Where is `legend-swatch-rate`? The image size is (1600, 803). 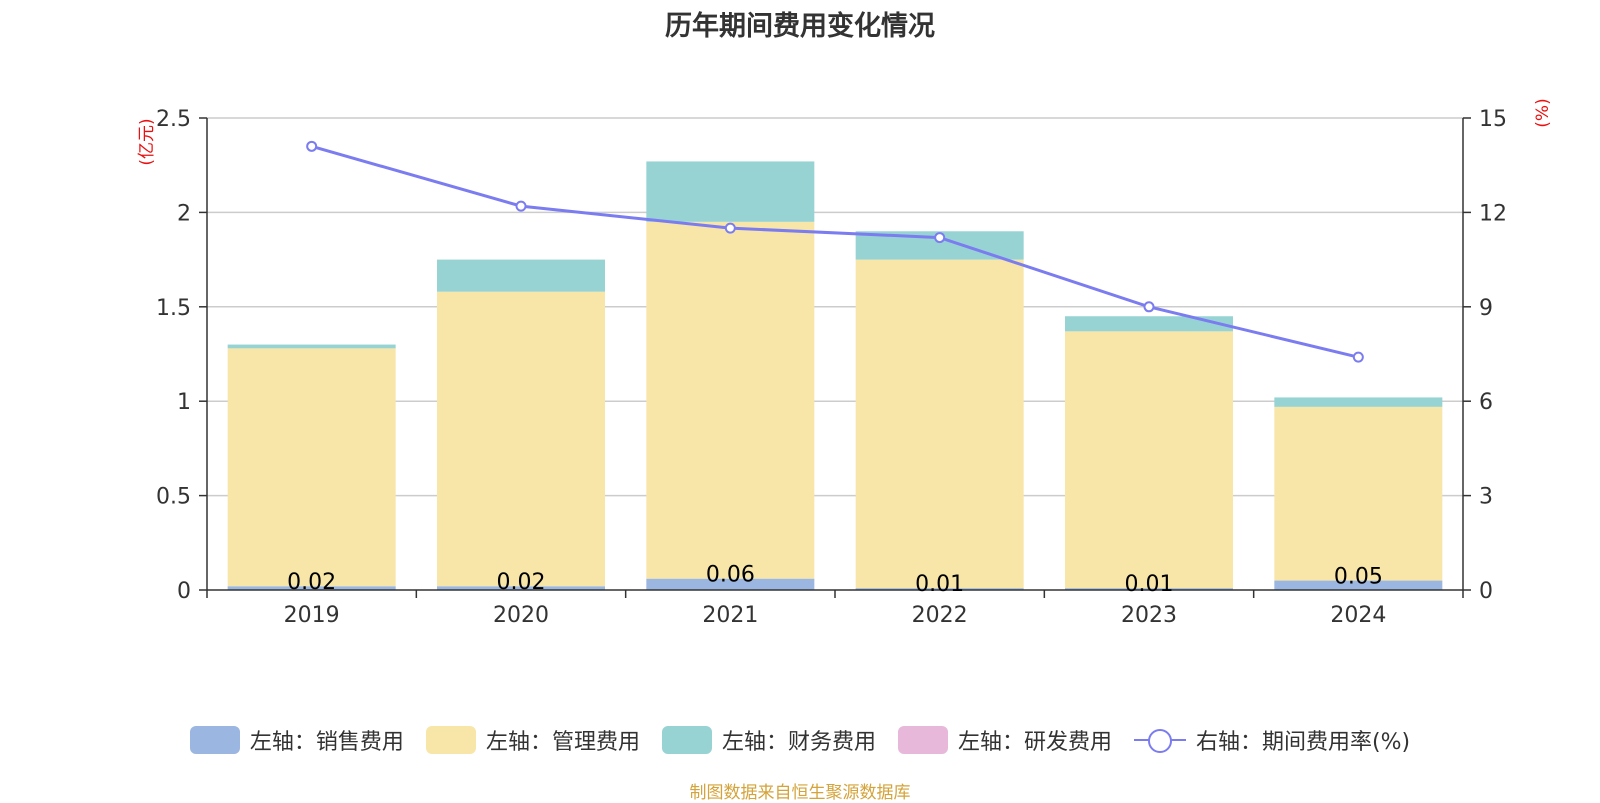
legend-swatch-rate is located at coordinates (1159, 740).